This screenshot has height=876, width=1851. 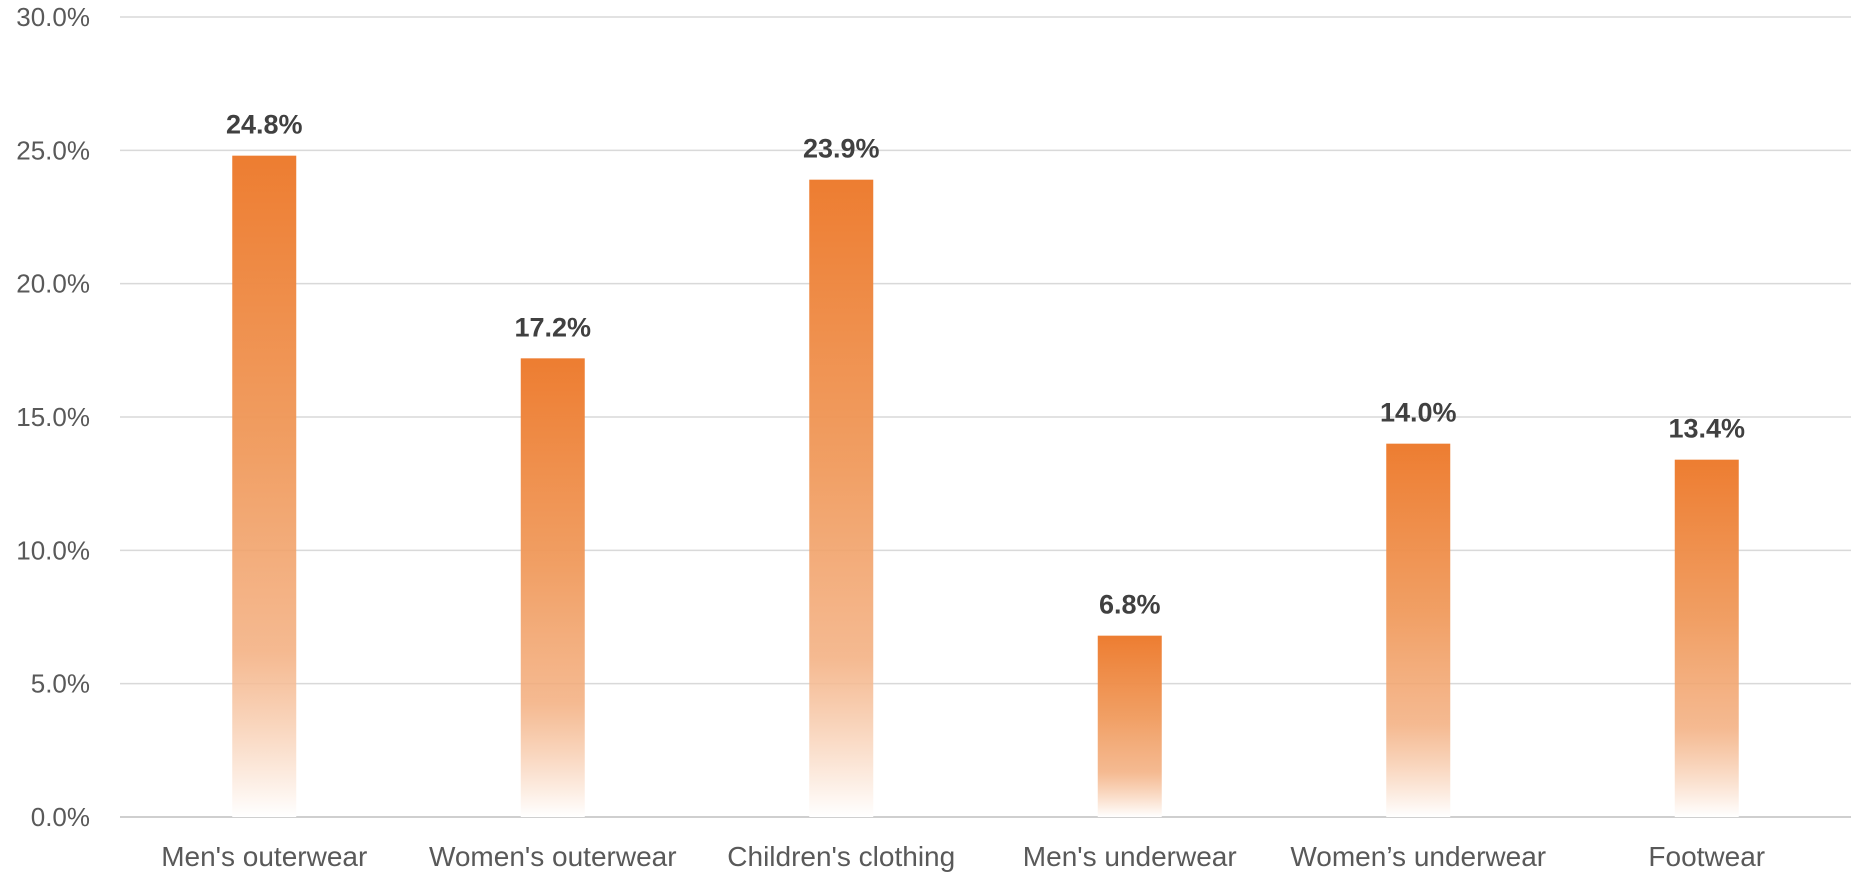 I want to click on y-tick-label: 5.0%, so click(x=60, y=684).